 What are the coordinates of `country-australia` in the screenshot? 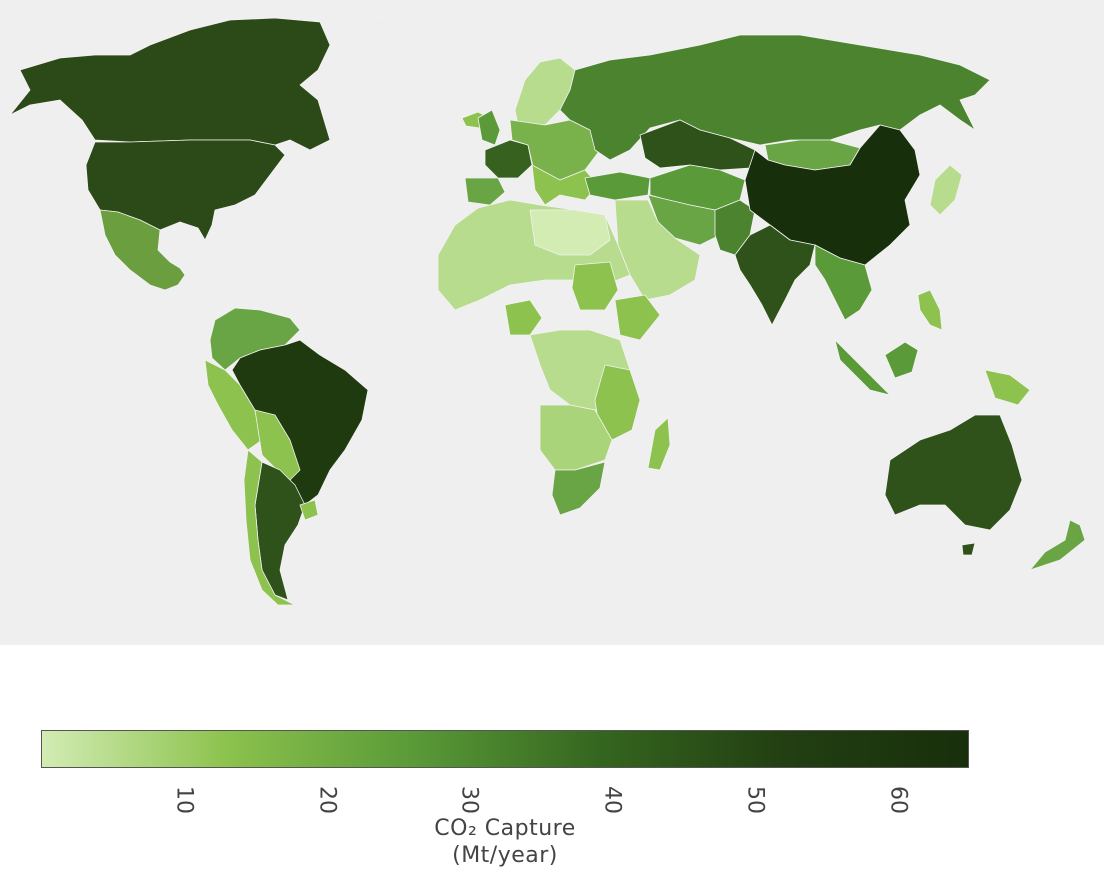 It's located at (953, 472).